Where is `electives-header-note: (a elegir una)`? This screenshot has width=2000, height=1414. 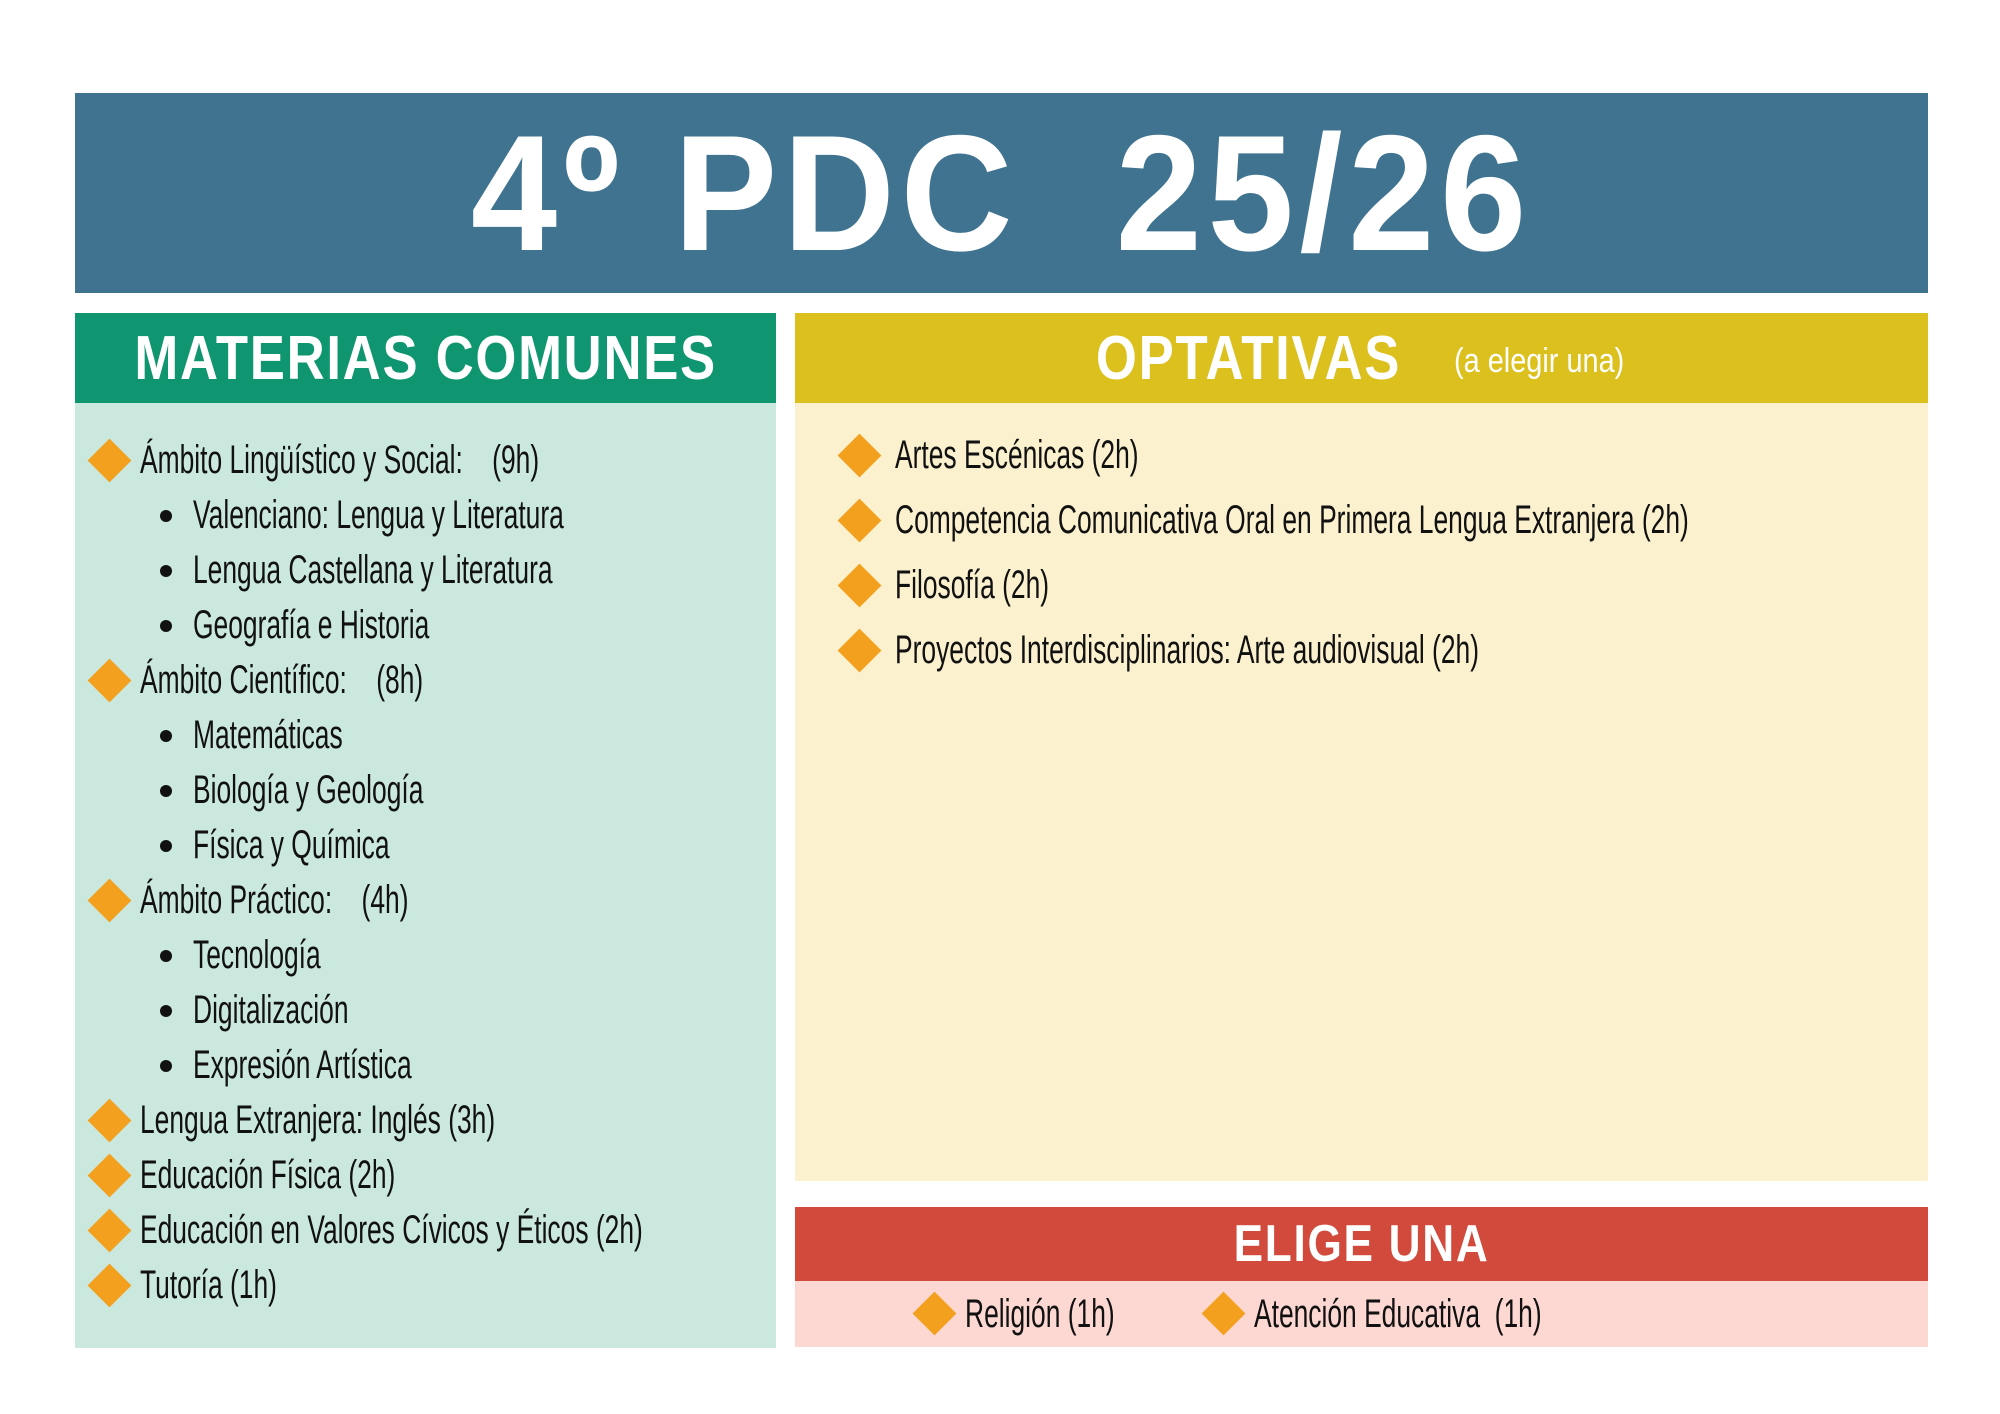 electives-header-note: (a elegir una) is located at coordinates (1539, 360).